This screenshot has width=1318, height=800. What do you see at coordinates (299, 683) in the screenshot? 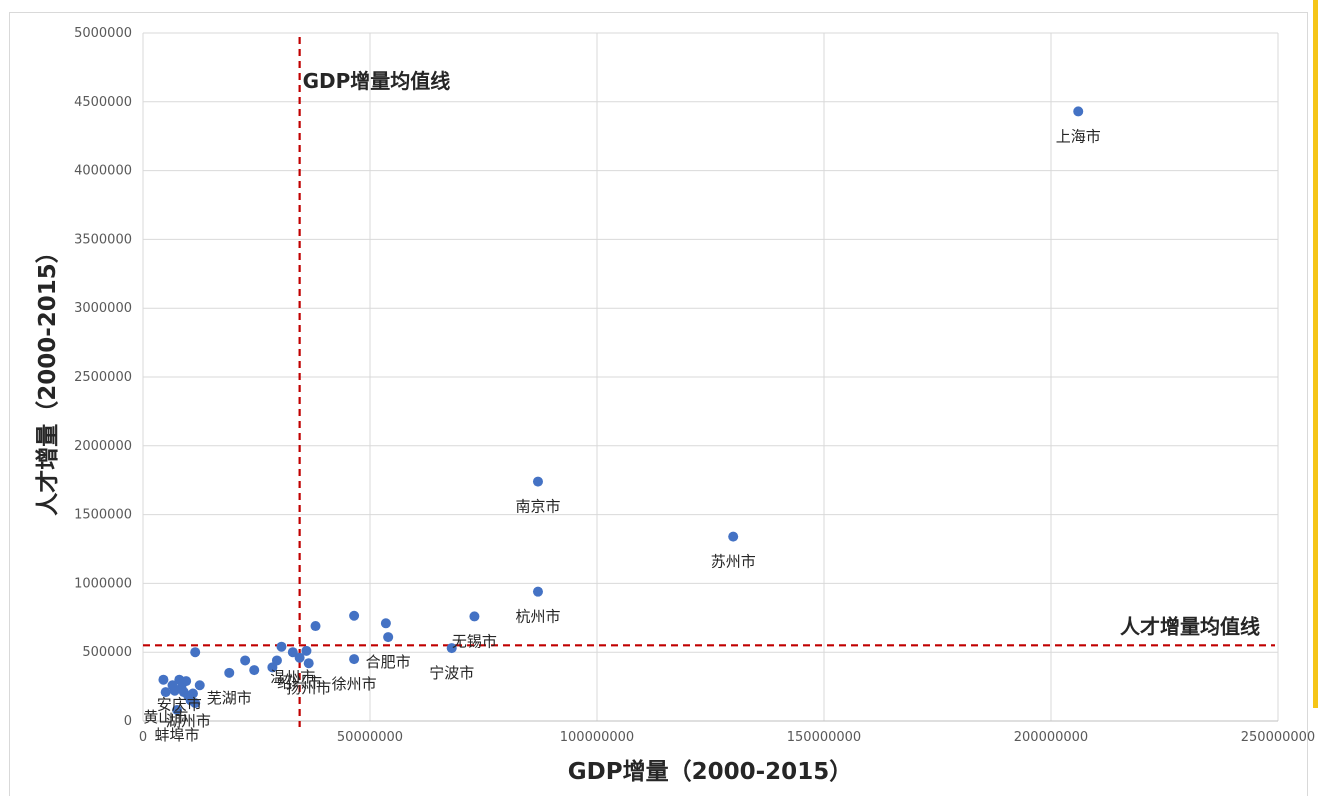
I see `point-label: 绍兴市` at bounding box center [299, 683].